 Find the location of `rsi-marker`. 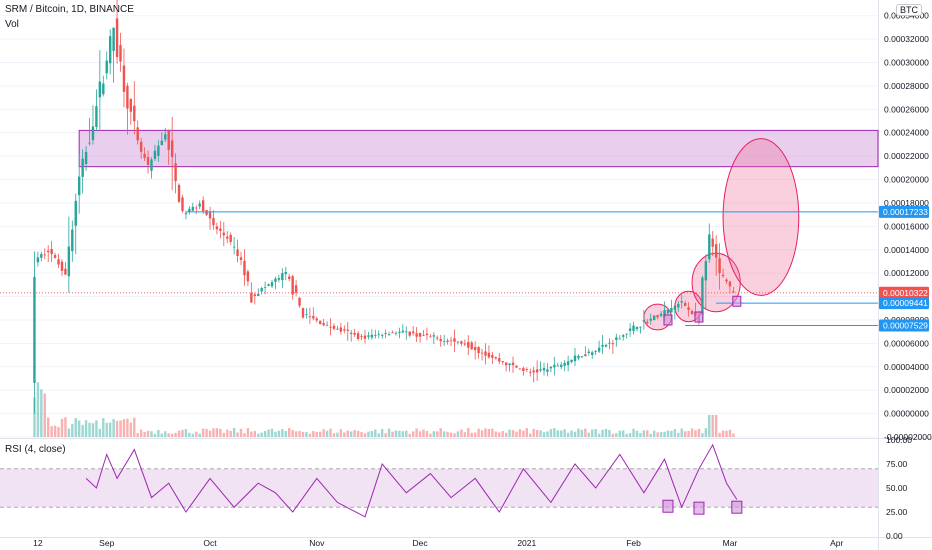

rsi-marker is located at coordinates (699, 508).